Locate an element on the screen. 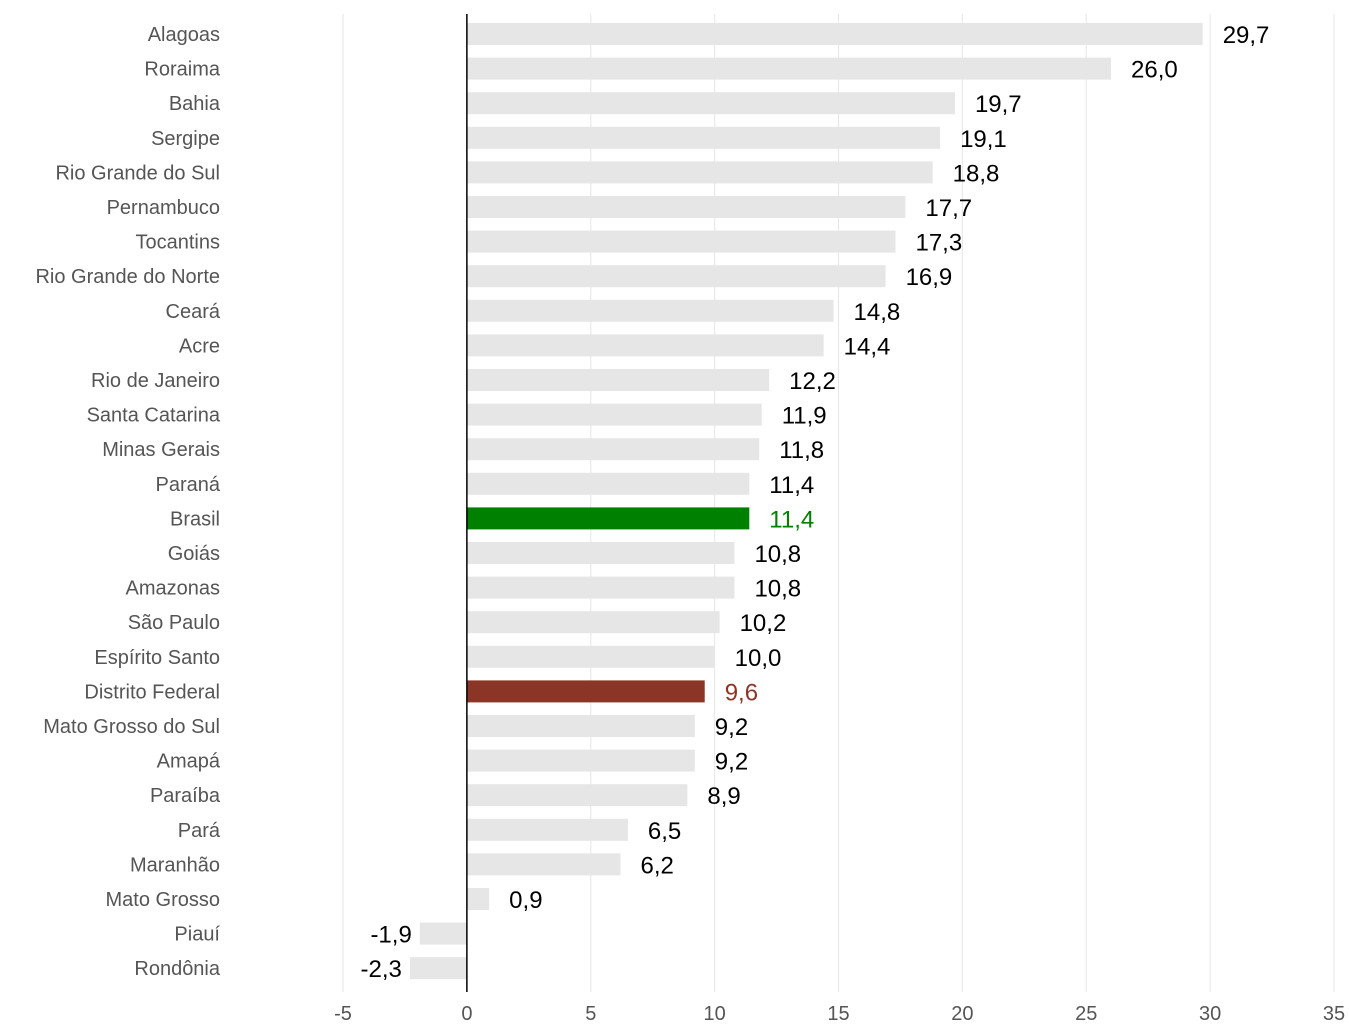 The height and width of the screenshot is (1027, 1349). category-label: Mato Grosso is located at coordinates (163, 900).